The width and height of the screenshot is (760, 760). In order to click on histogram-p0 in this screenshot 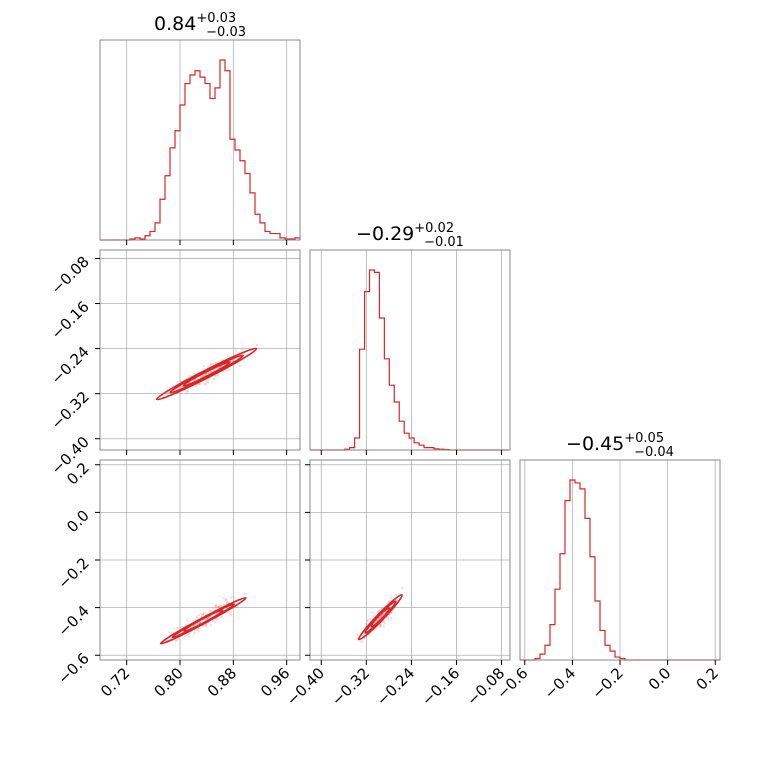, I will do `click(200, 150)`.